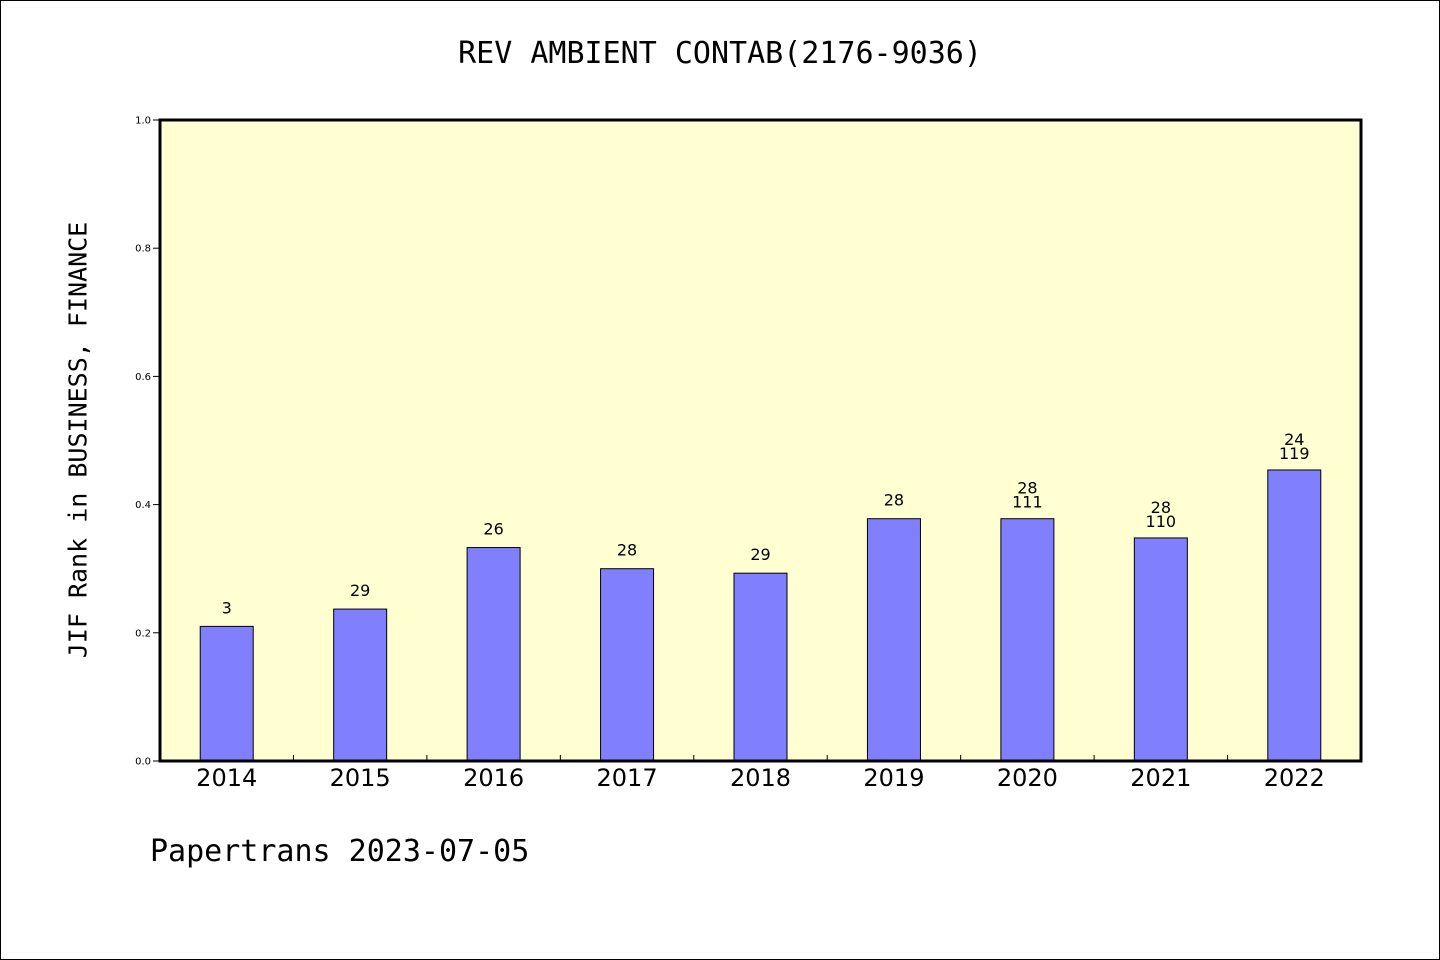  What do you see at coordinates (143, 633) in the screenshot?
I see `y-tick-label: 0.2` at bounding box center [143, 633].